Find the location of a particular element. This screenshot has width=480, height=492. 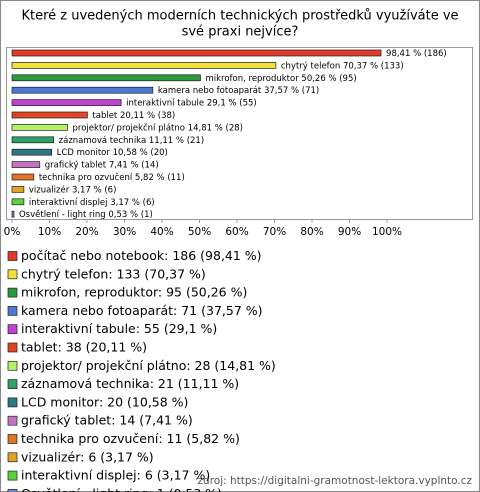

legend-entry: technika pro ozvučení: 11 (5,82 %) is located at coordinates (130, 438).